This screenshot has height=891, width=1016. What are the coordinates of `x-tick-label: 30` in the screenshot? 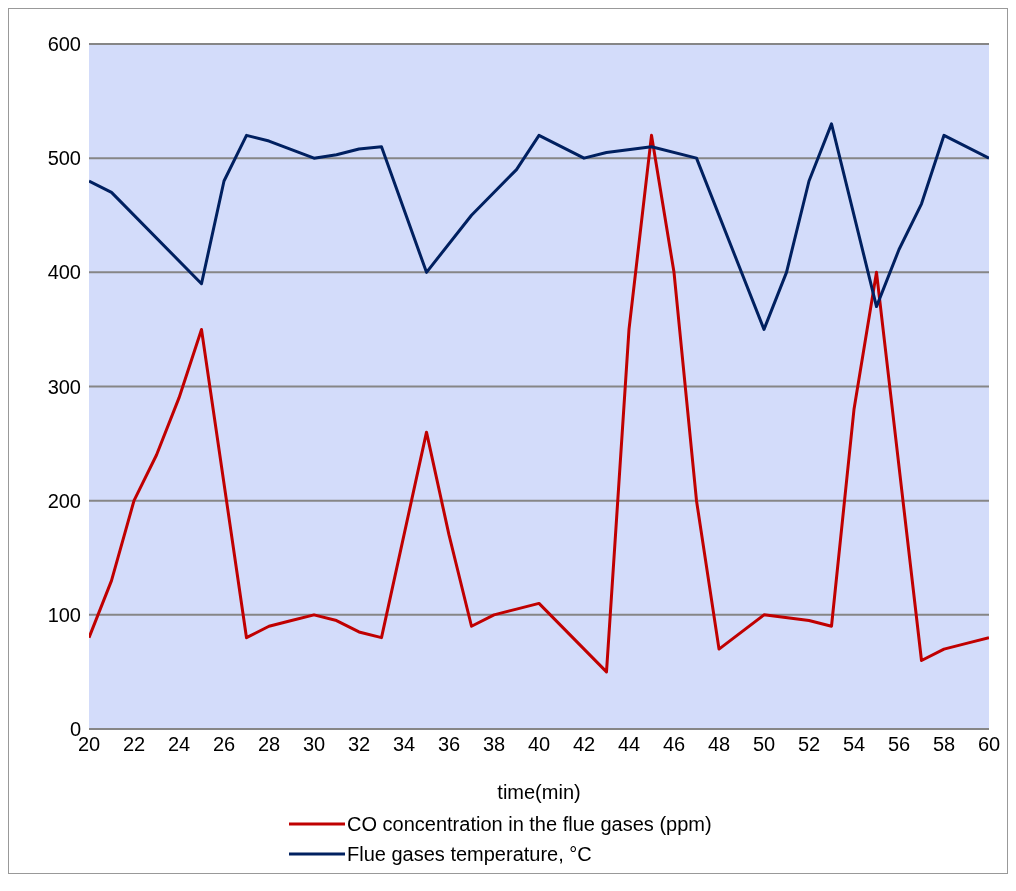 It's located at (314, 744).